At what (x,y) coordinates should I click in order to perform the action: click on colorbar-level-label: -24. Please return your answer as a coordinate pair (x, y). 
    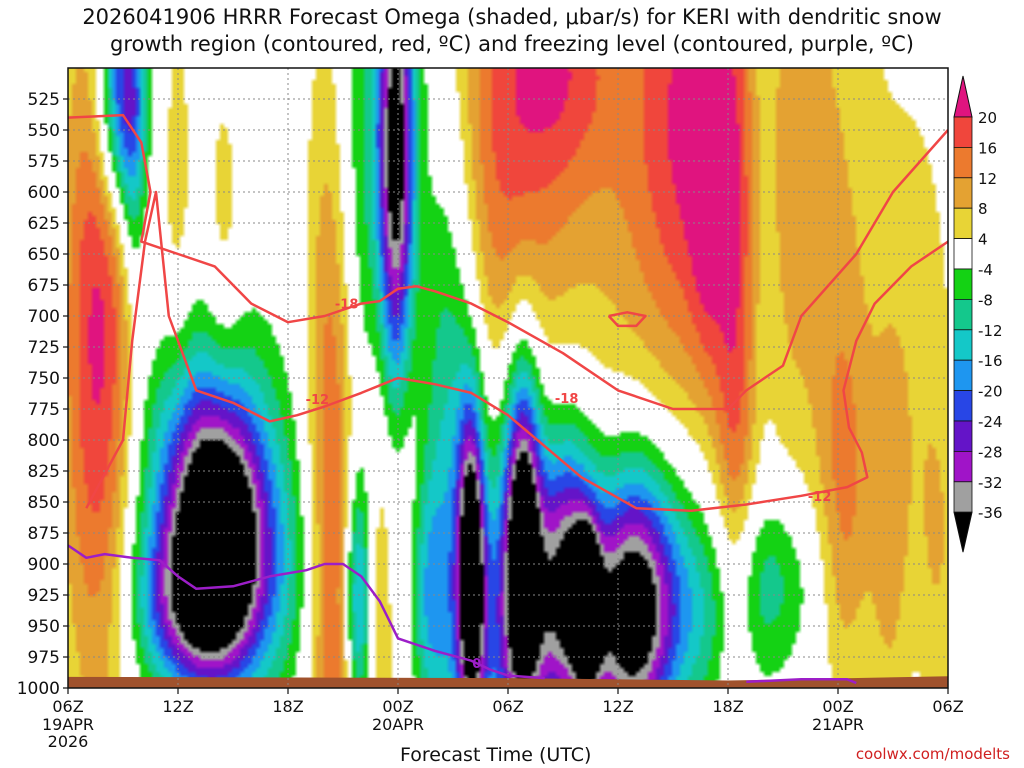
    Looking at the image, I should click on (990, 422).